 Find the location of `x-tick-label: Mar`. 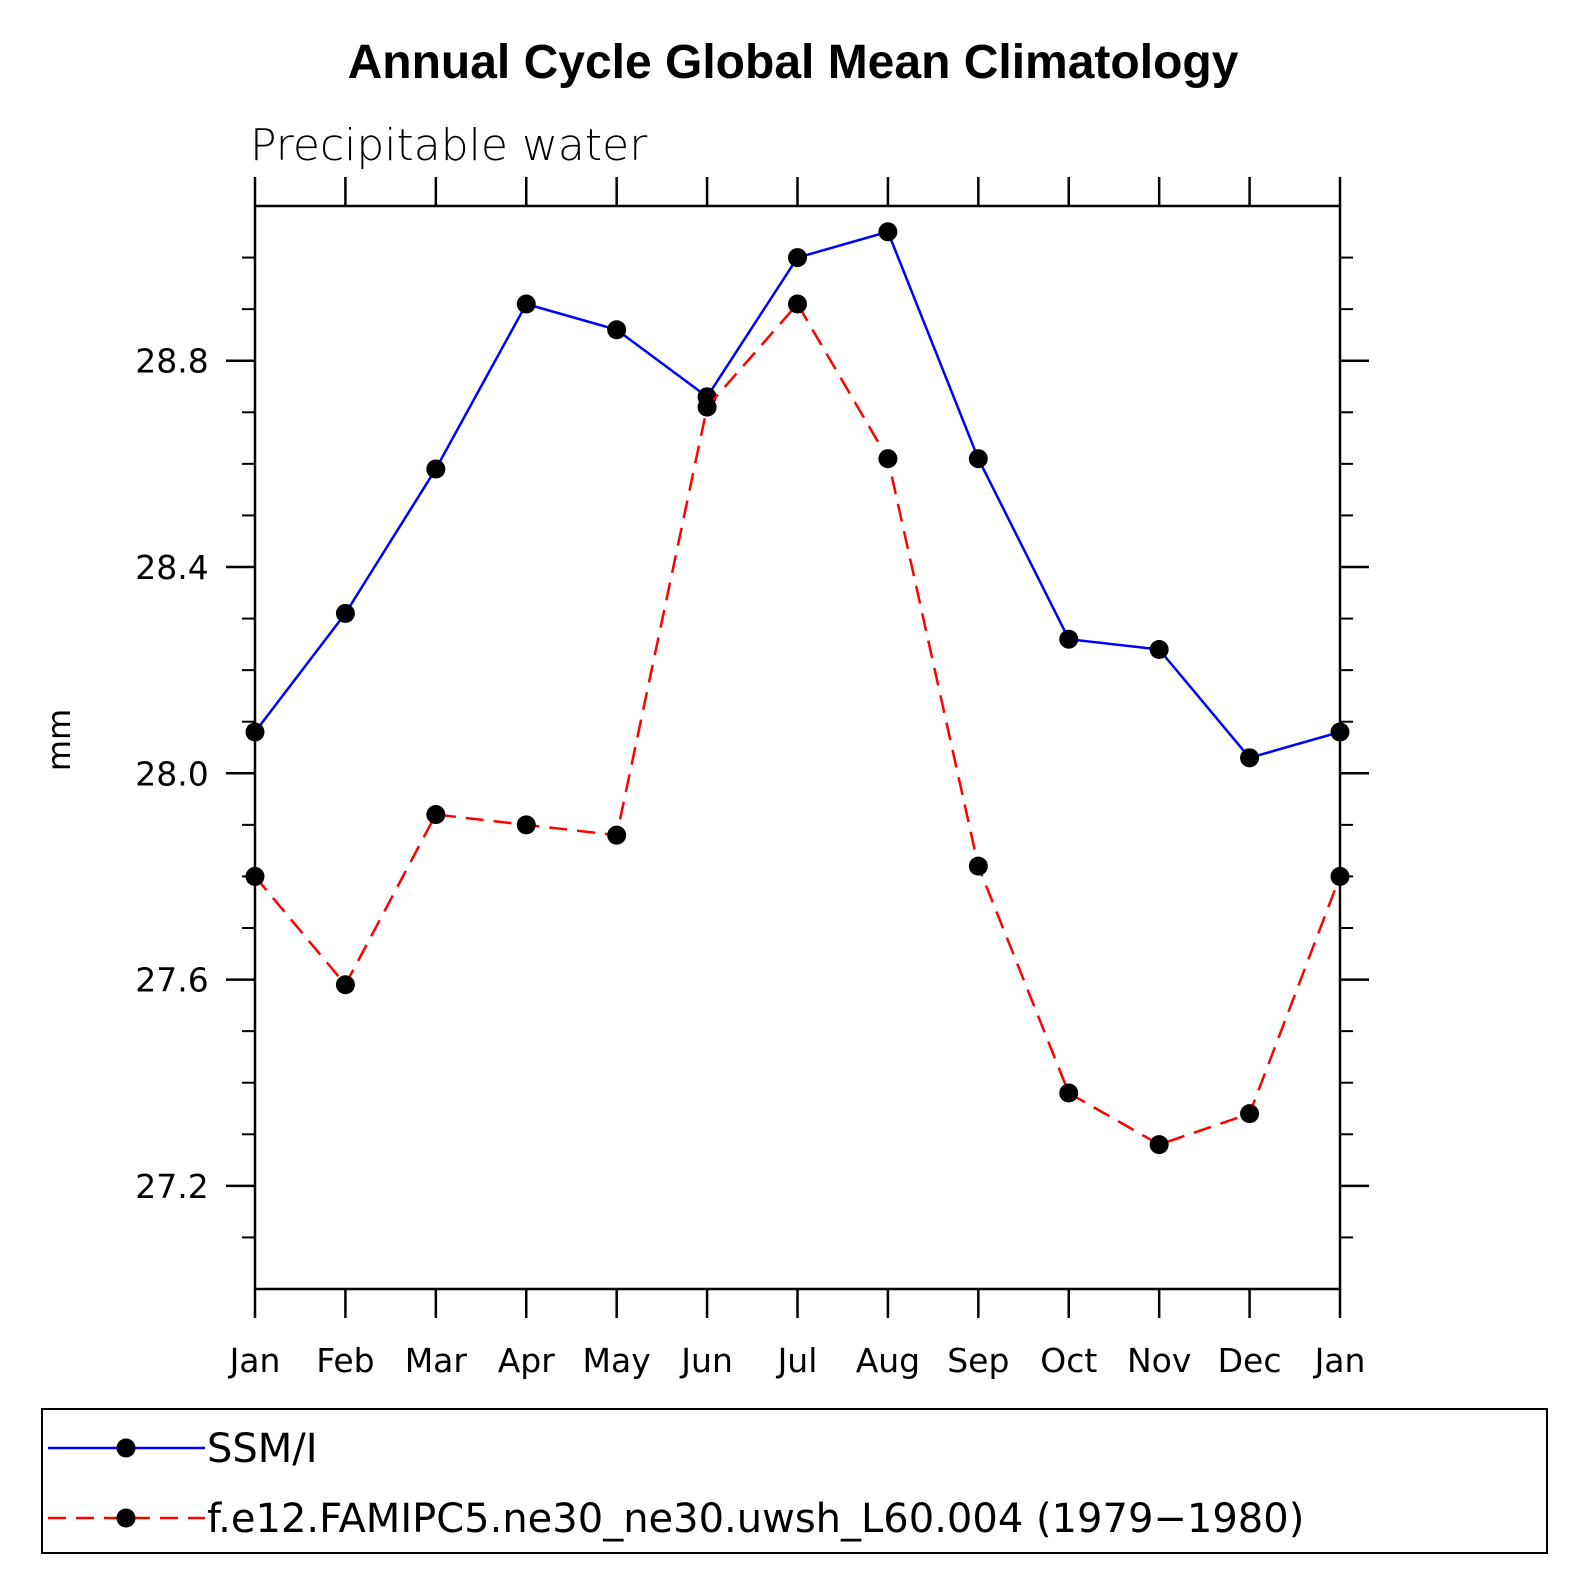

x-tick-label: Mar is located at coordinates (436, 1360).